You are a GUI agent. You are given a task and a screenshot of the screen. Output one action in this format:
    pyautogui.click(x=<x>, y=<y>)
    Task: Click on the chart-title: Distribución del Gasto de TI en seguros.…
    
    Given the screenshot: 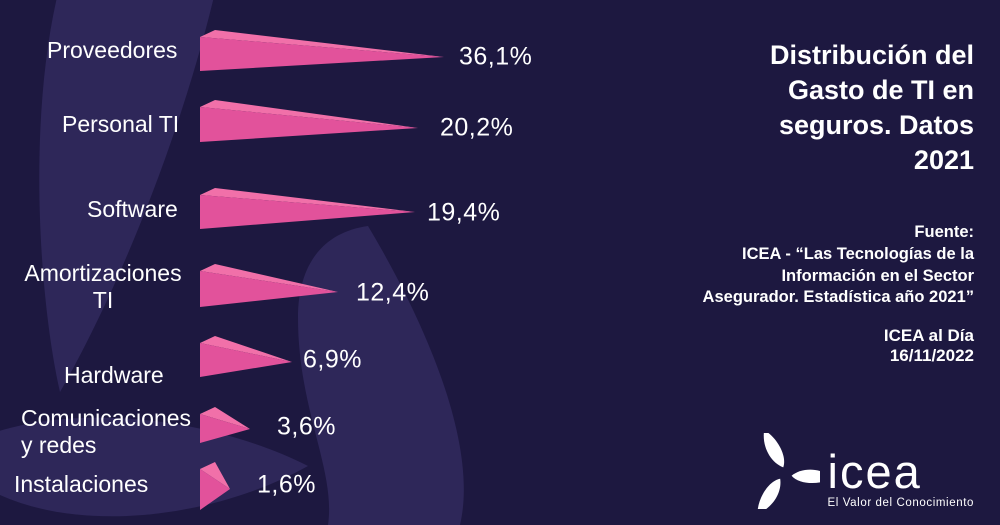 What is the action you would take?
    pyautogui.click(x=871, y=107)
    